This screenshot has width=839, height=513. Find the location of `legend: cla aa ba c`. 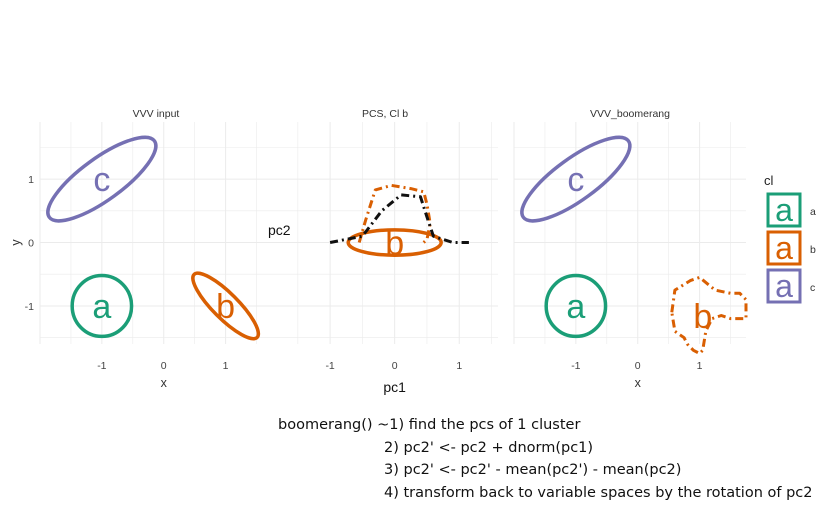

legend: cla aa ba c is located at coordinates (790, 238).